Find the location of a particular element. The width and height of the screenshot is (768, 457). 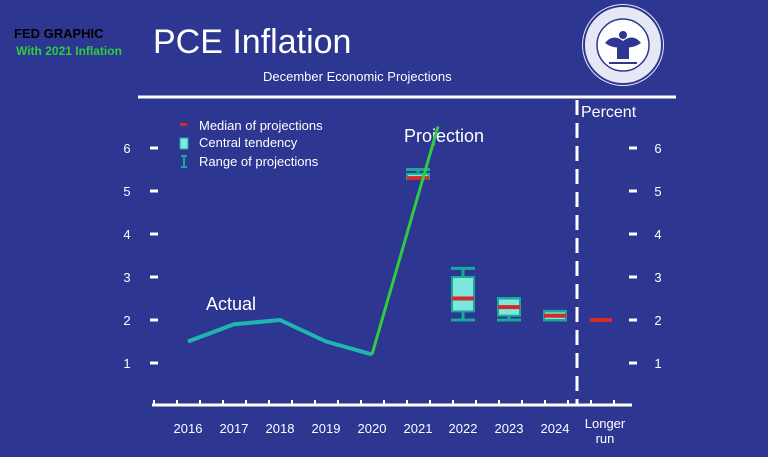

y-tick-label-right: 1 is located at coordinates (657, 363).